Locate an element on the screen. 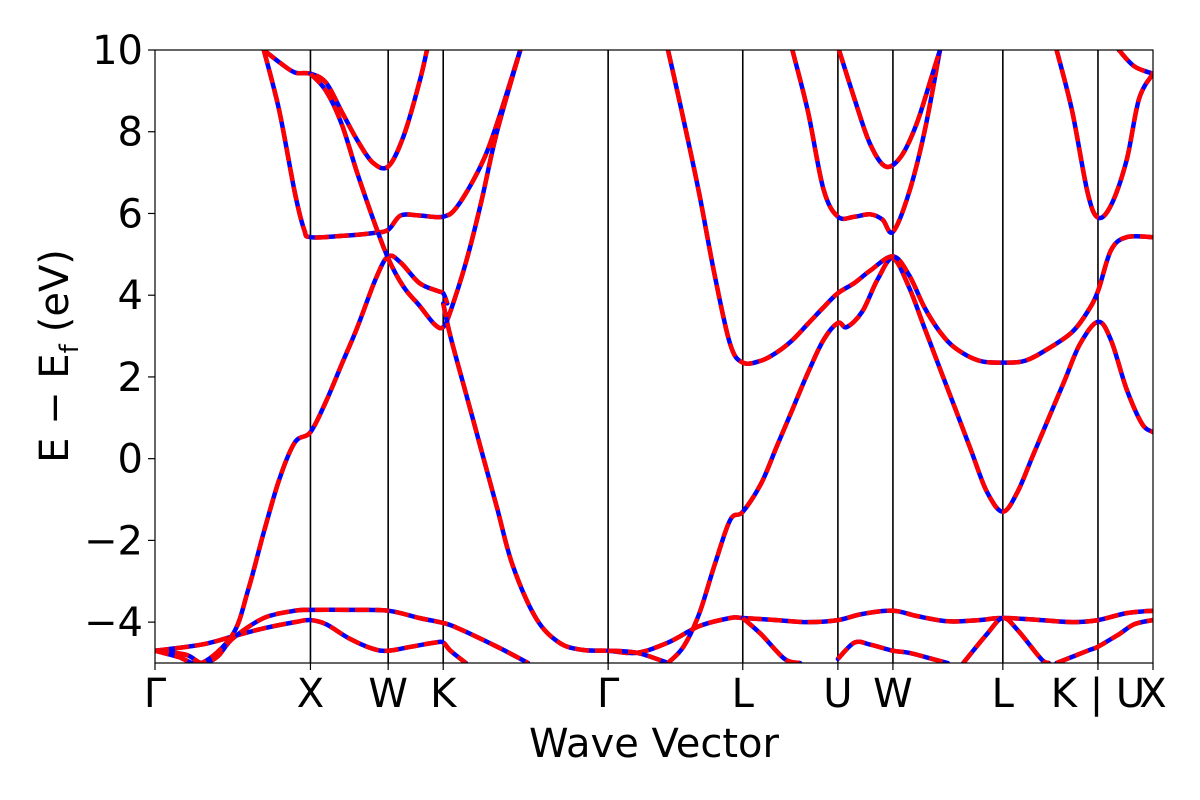 Image resolution: width=1200 pixels, height=800 pixels. y-axis-label: E − Ef (eV) is located at coordinates (58, 356).